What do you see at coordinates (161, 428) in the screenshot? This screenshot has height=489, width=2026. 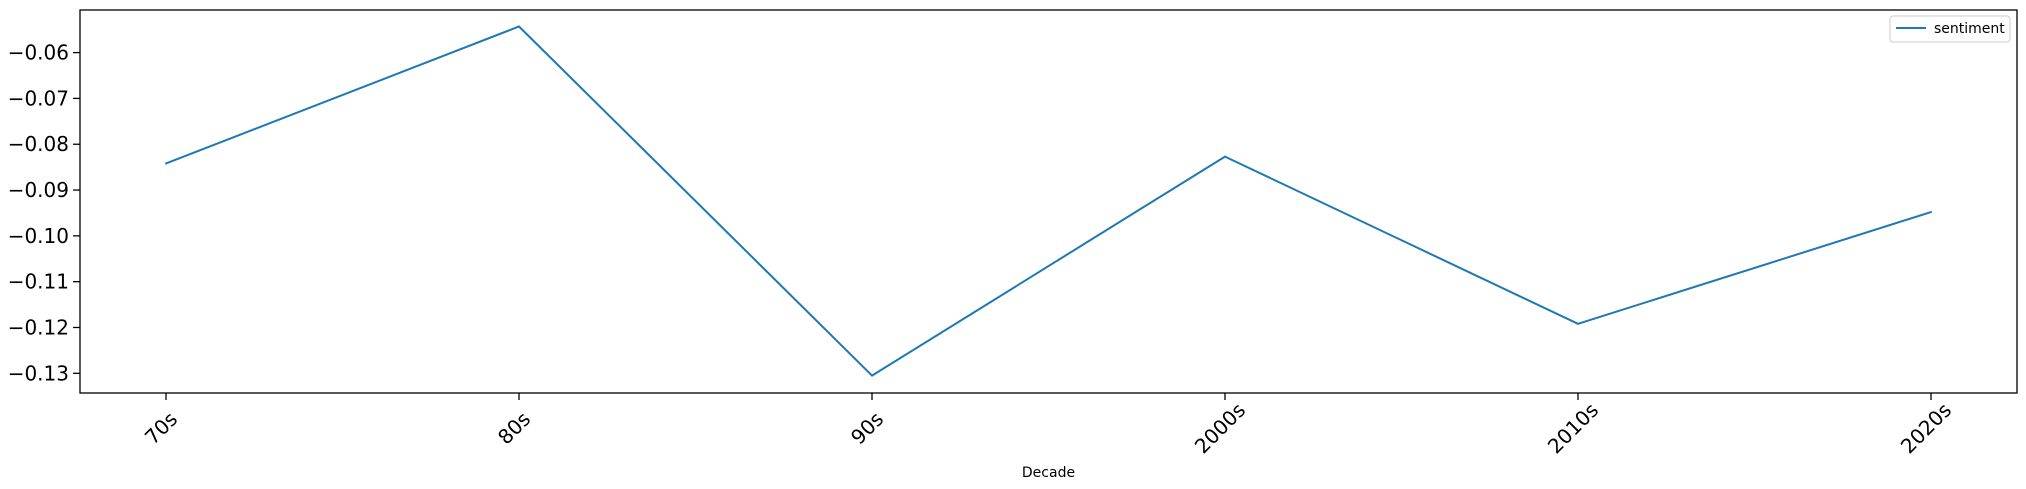 I see `x-tick-label: 70s` at bounding box center [161, 428].